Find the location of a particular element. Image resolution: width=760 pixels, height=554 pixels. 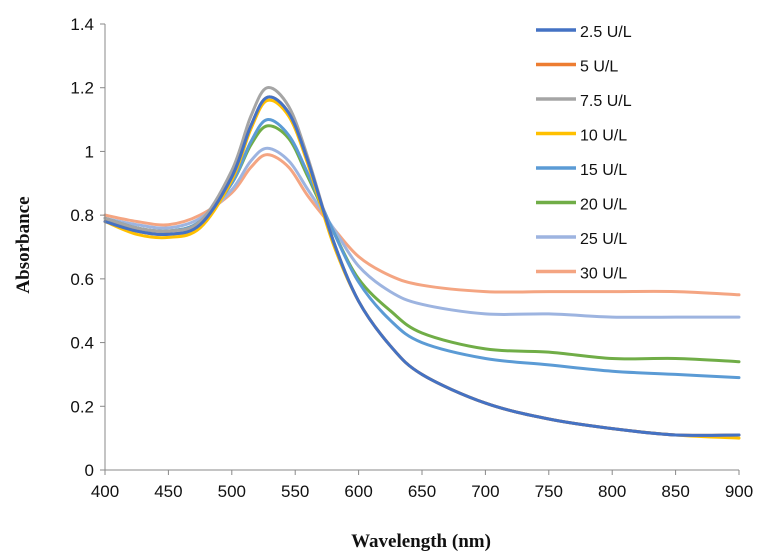

legend-label: 5 U/L is located at coordinates (599, 67).